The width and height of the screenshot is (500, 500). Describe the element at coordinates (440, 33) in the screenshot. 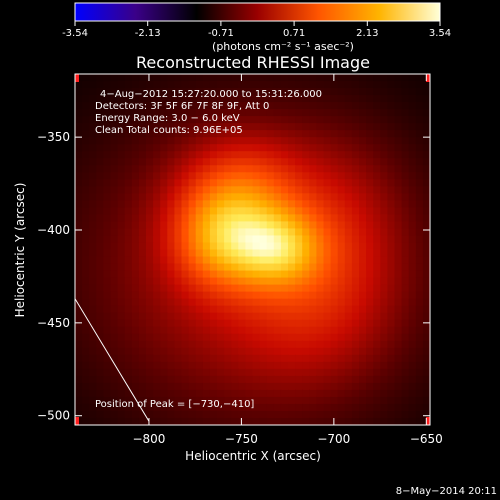

I see `colorbar-tick-label: 3.54` at that location.